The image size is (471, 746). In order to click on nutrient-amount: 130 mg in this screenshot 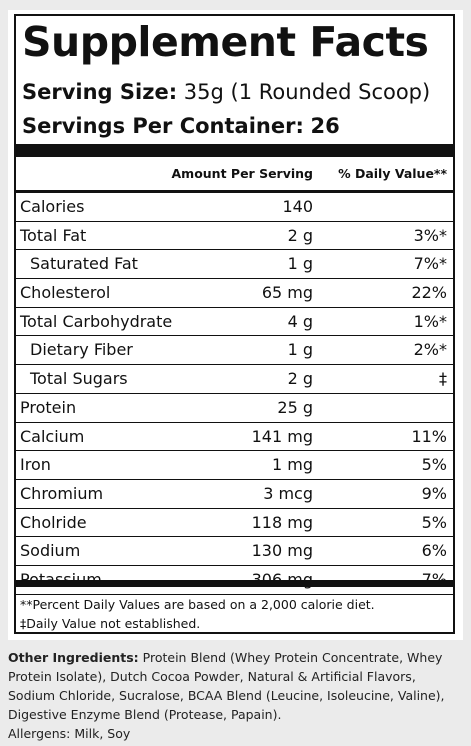, I will do `click(282, 551)`.